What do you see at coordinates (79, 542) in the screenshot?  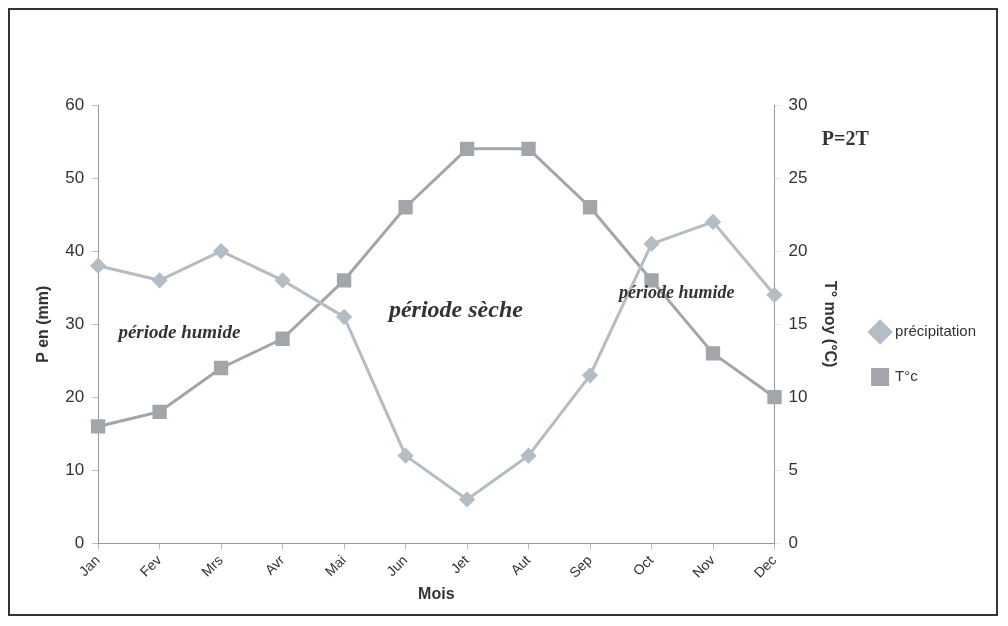 I see `y-tick-label: 0` at bounding box center [79, 542].